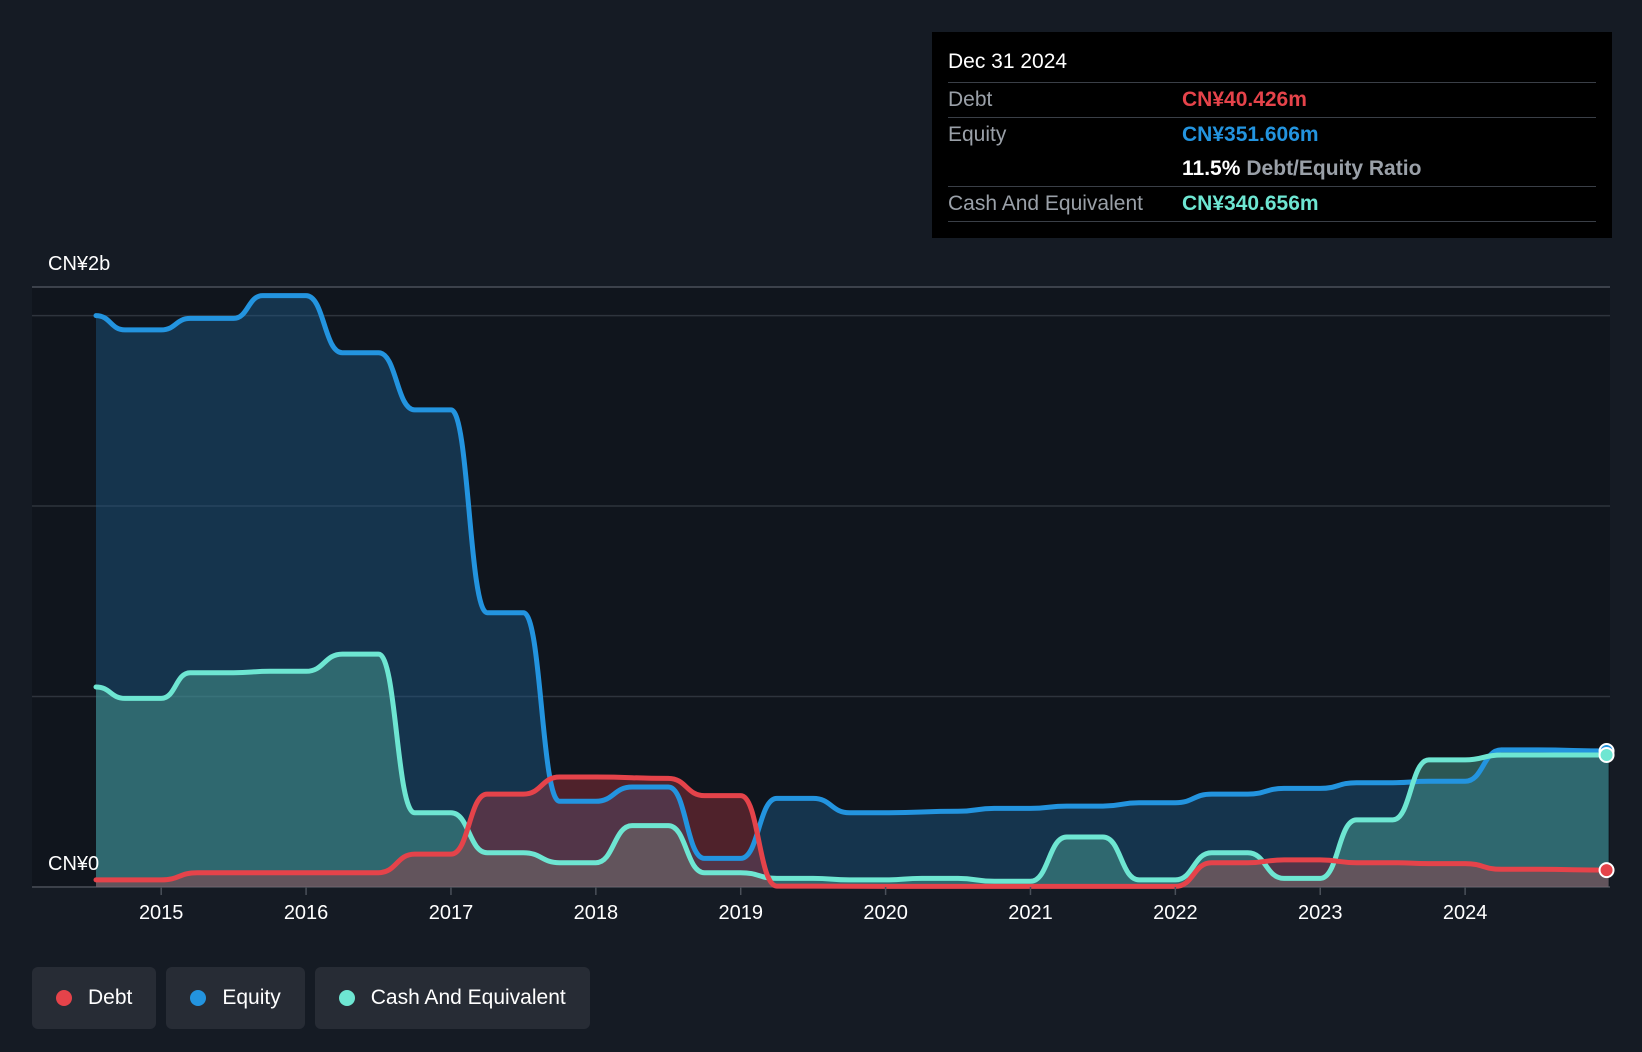  Describe the element at coordinates (740, 913) in the screenshot. I see `x-tick-label-2019: 2019` at that location.